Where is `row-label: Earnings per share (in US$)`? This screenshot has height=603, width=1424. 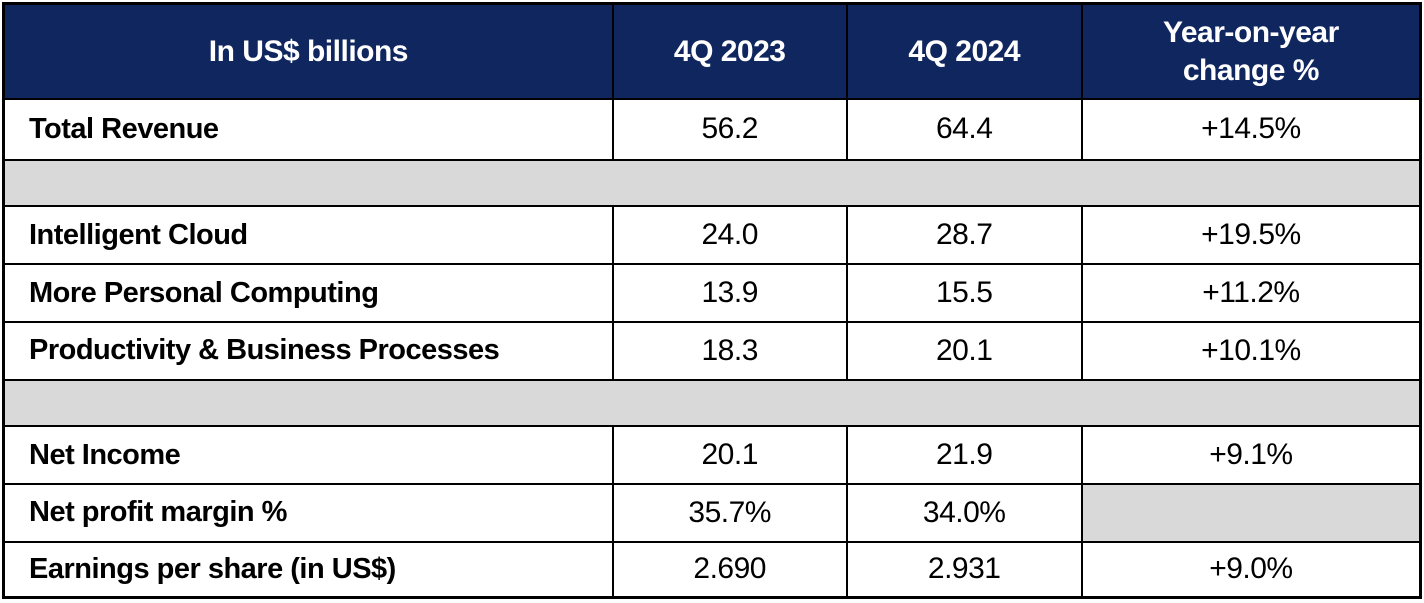 row-label: Earnings per share (in US$) is located at coordinates (308, 569).